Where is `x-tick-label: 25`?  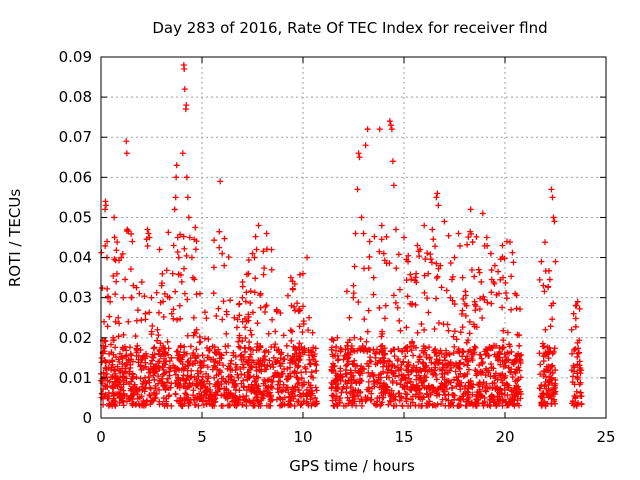
x-tick-label: 25 is located at coordinates (605, 437).